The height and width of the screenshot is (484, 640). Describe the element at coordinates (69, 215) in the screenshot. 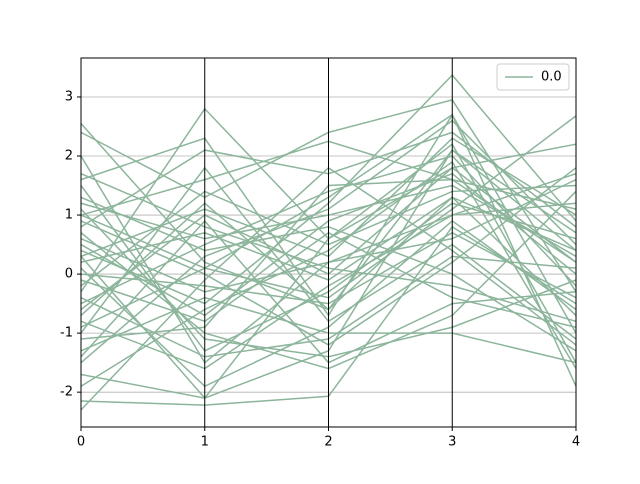

I see `y-tick-label: 1` at that location.